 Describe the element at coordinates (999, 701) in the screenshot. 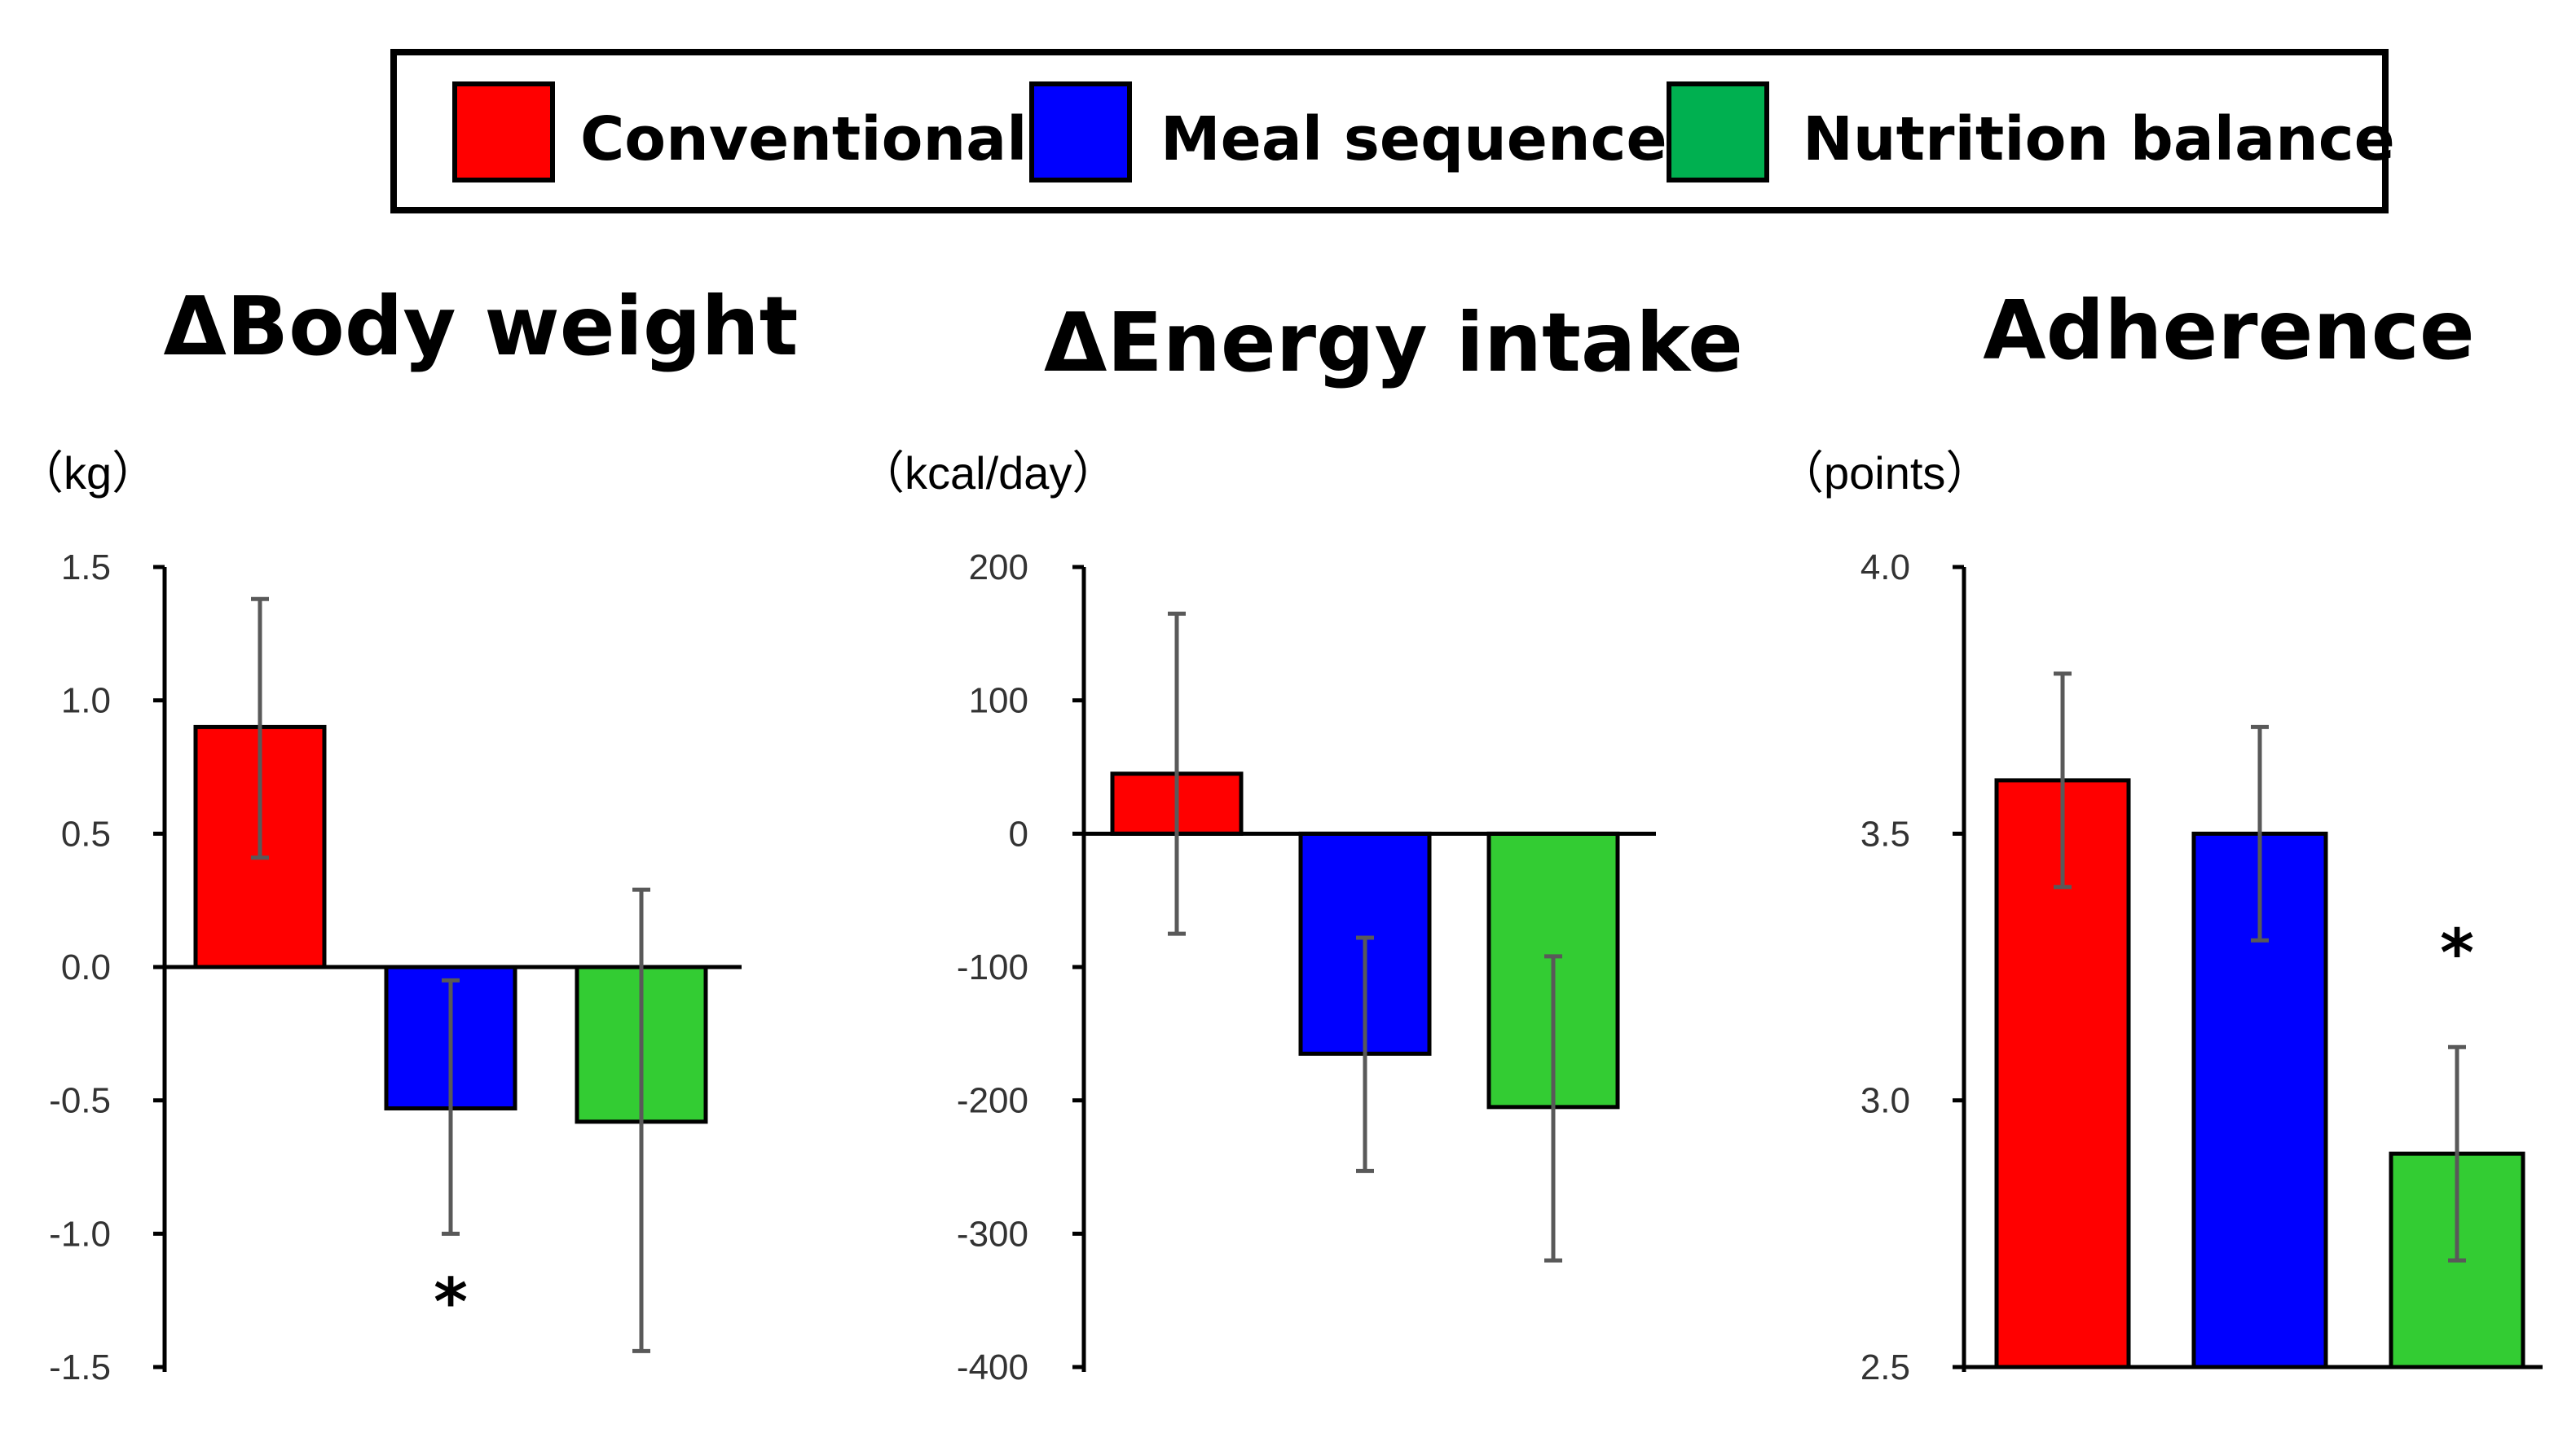

I see `y-tick-label: 100` at that location.